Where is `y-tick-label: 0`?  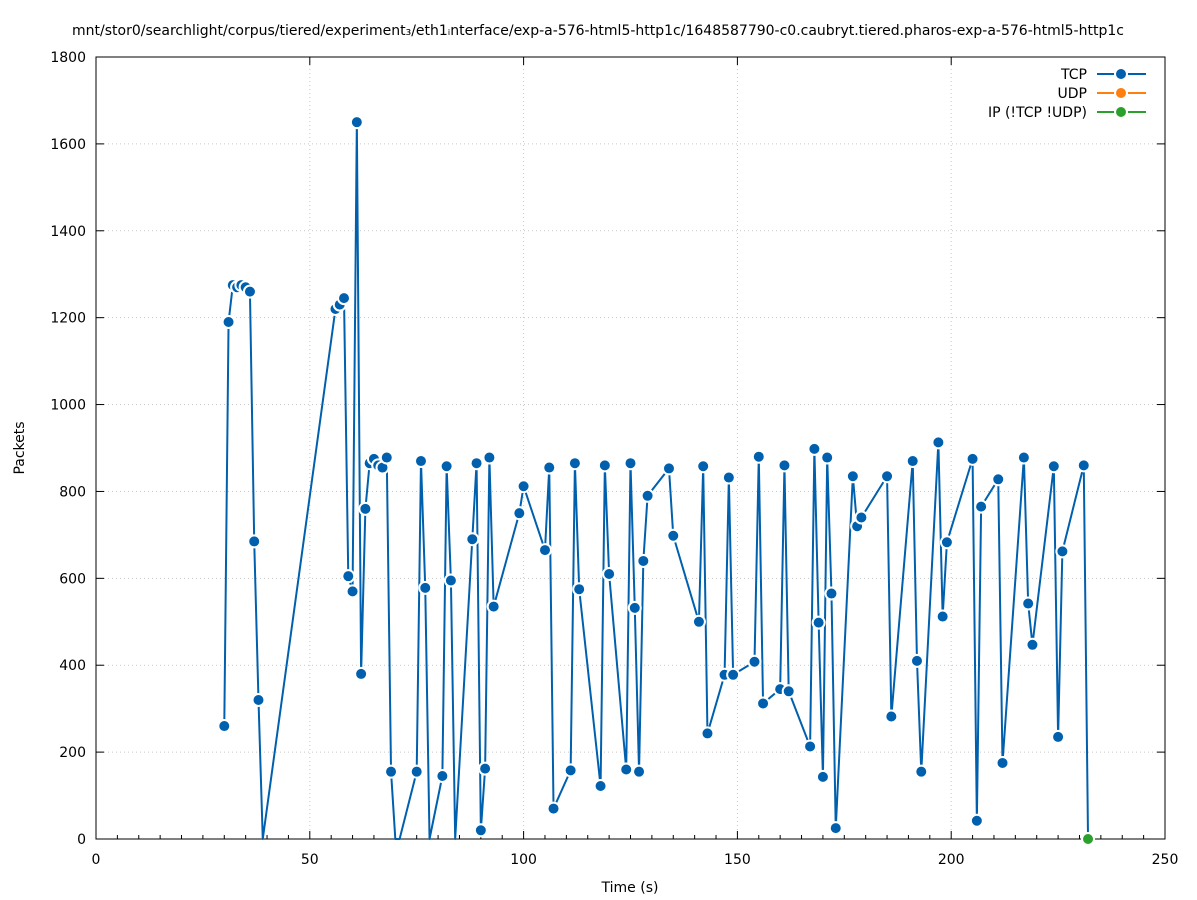
y-tick-label: 0 is located at coordinates (81, 840).